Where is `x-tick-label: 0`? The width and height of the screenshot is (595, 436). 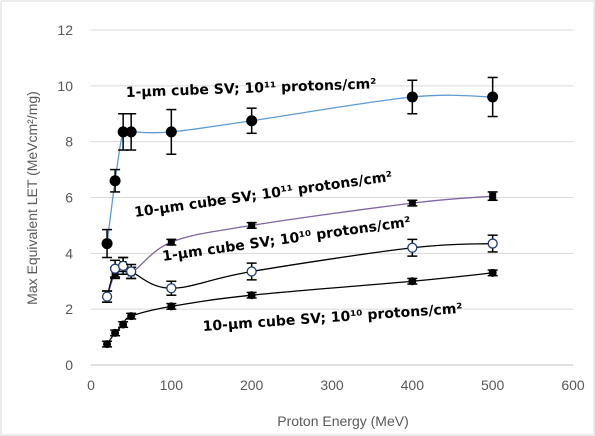 x-tick-label: 0 is located at coordinates (91, 385).